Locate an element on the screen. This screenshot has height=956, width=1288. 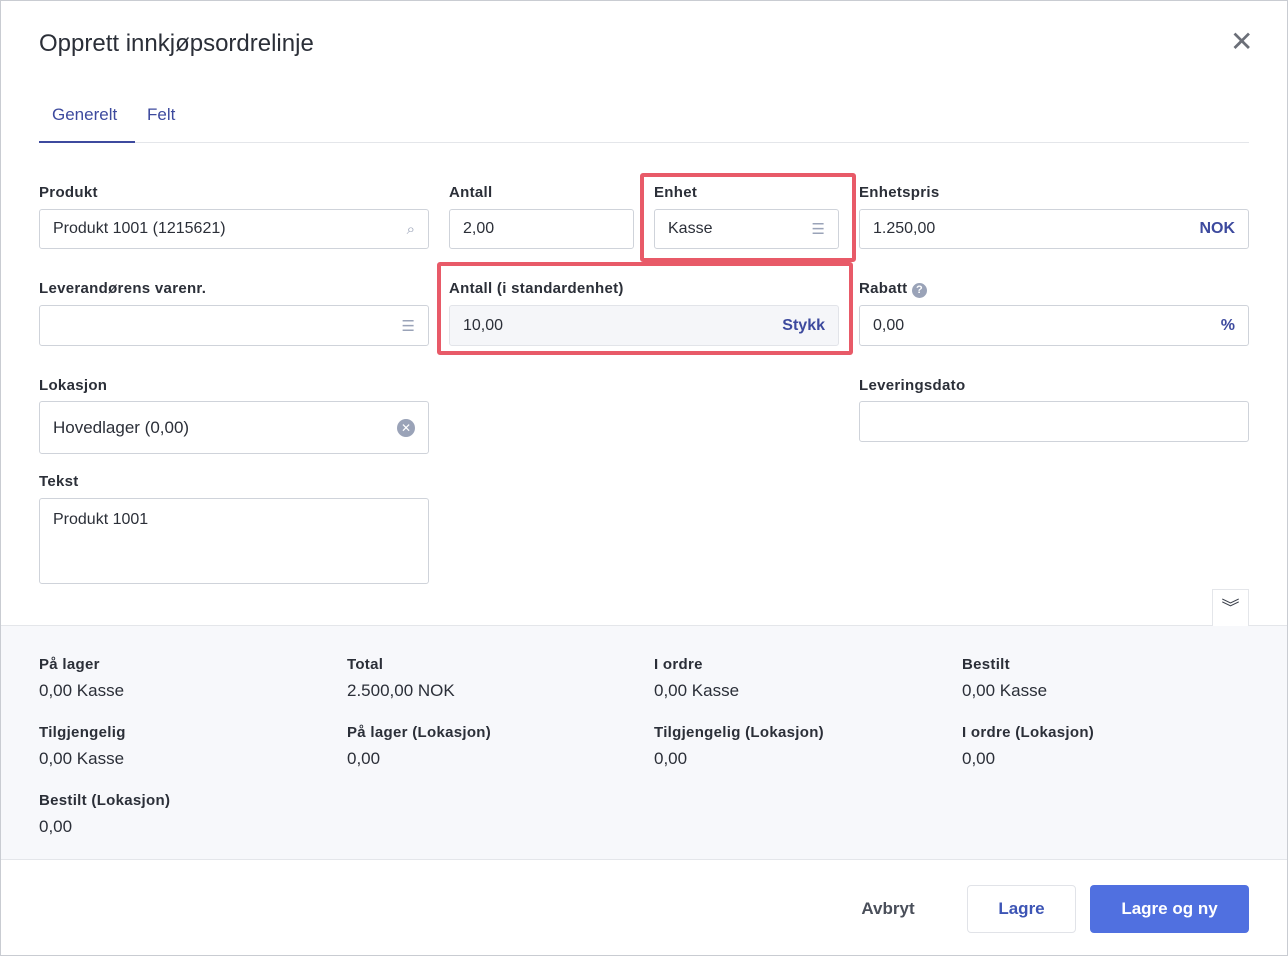
enhetspris-value: 1.250,00 is located at coordinates (904, 228).